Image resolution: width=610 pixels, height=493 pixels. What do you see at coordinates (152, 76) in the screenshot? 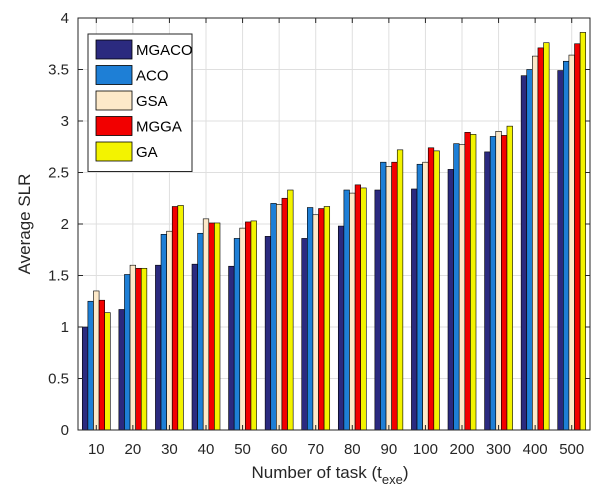
I see `legend-label-aco: ACO` at bounding box center [152, 76].